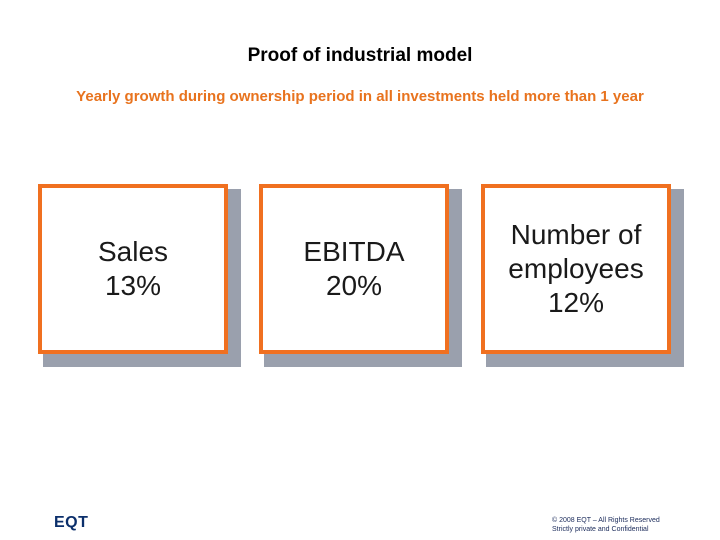 The height and width of the screenshot is (540, 720). What do you see at coordinates (133, 285) in the screenshot?
I see `sales-value: 13%` at bounding box center [133, 285].